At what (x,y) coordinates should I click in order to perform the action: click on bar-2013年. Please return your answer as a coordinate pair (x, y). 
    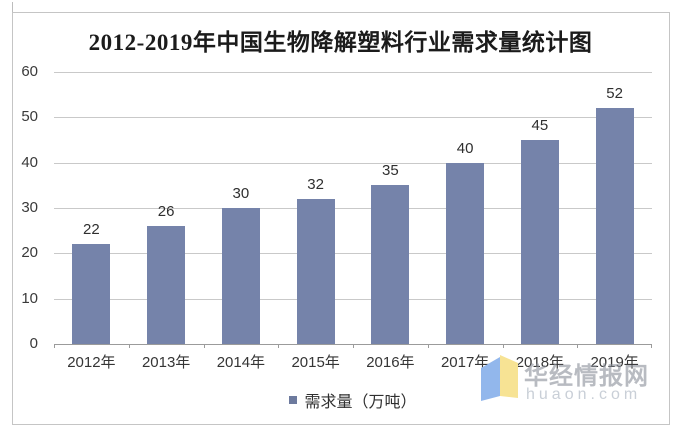
    Looking at the image, I should click on (166, 285).